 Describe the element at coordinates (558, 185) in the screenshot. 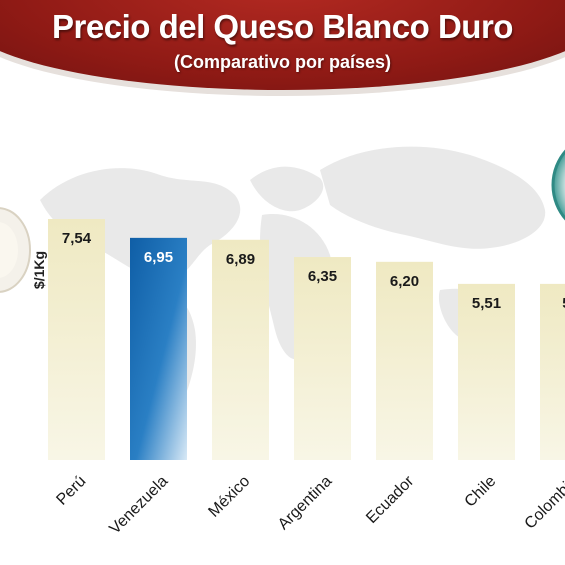

I see `globe-decoration` at that location.